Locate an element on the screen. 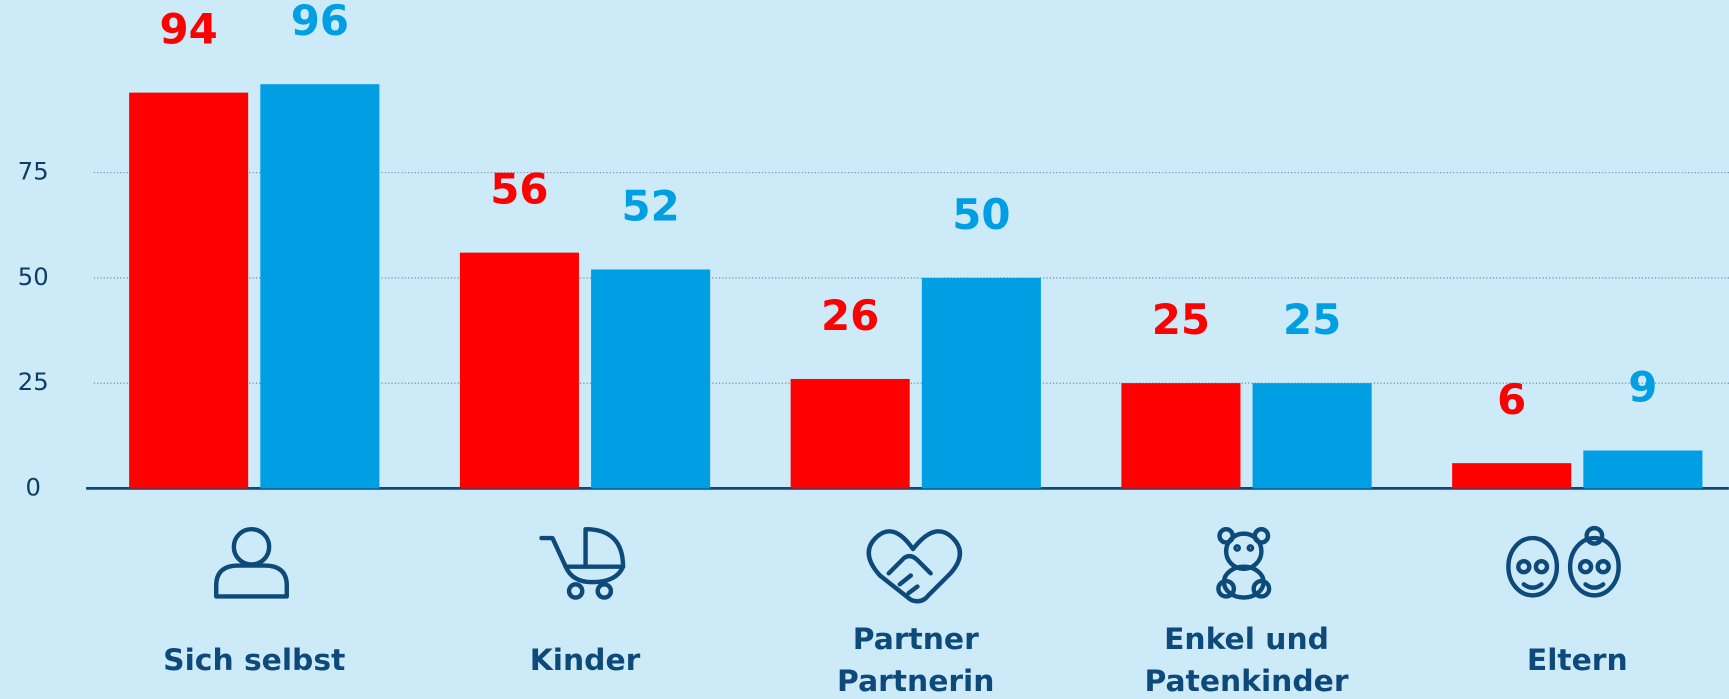 The height and width of the screenshot is (699, 1729). x-tick-label: Patenkinder is located at coordinates (1247, 681).